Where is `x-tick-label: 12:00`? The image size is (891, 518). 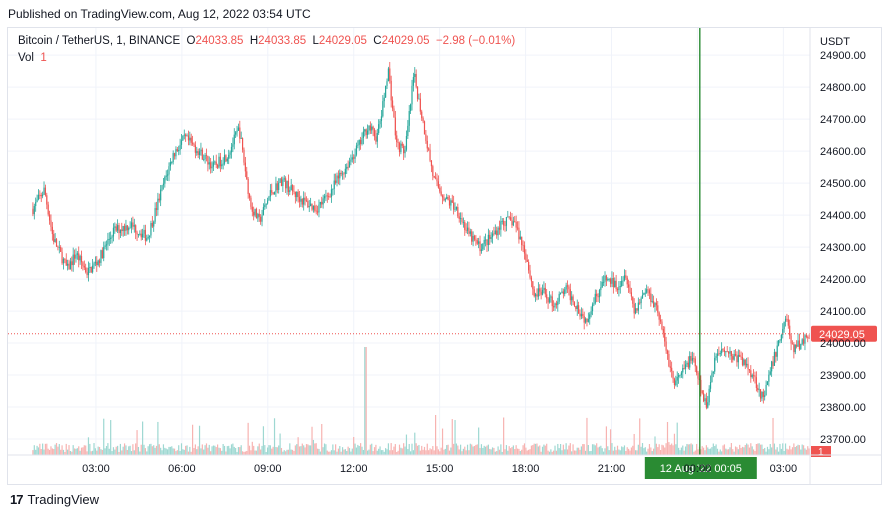
x-tick-label: 12:00 is located at coordinates (354, 469).